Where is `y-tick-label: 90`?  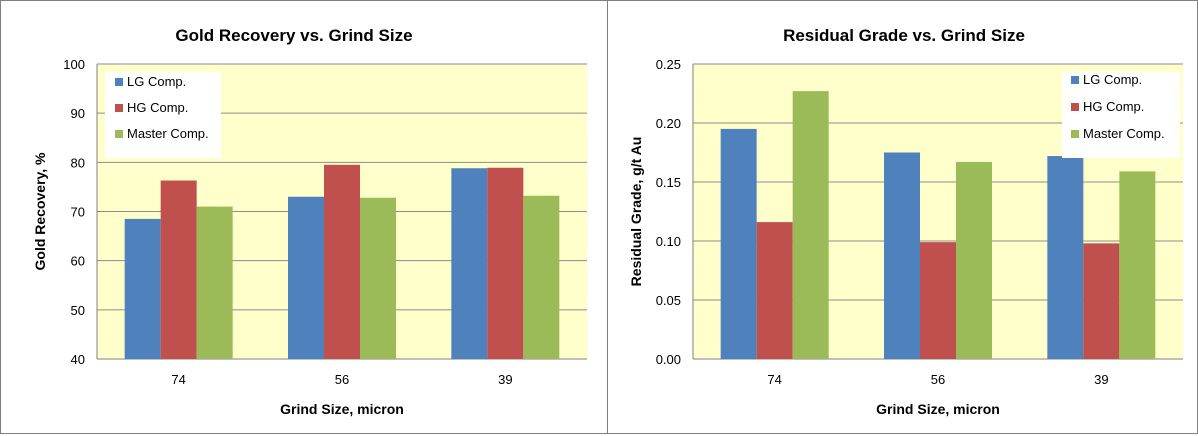 y-tick-label: 90 is located at coordinates (78, 113).